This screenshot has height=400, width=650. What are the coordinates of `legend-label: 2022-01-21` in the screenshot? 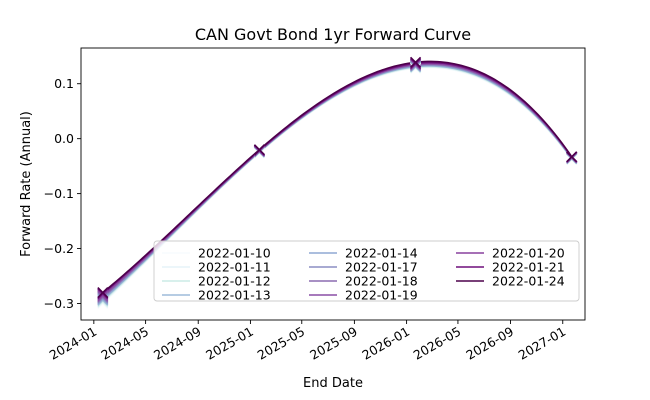 It's located at (528, 267).